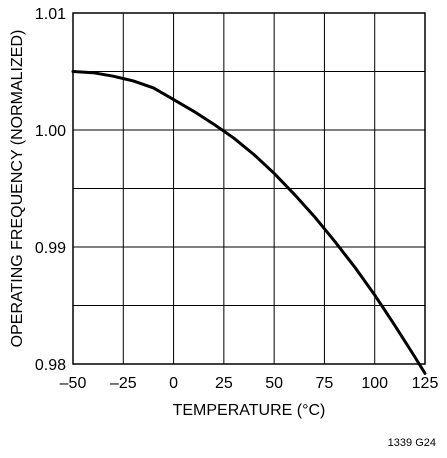 Image resolution: width=447 pixels, height=458 pixels. What do you see at coordinates (50, 365) in the screenshot?
I see `y-tick-label: 0.98` at bounding box center [50, 365].